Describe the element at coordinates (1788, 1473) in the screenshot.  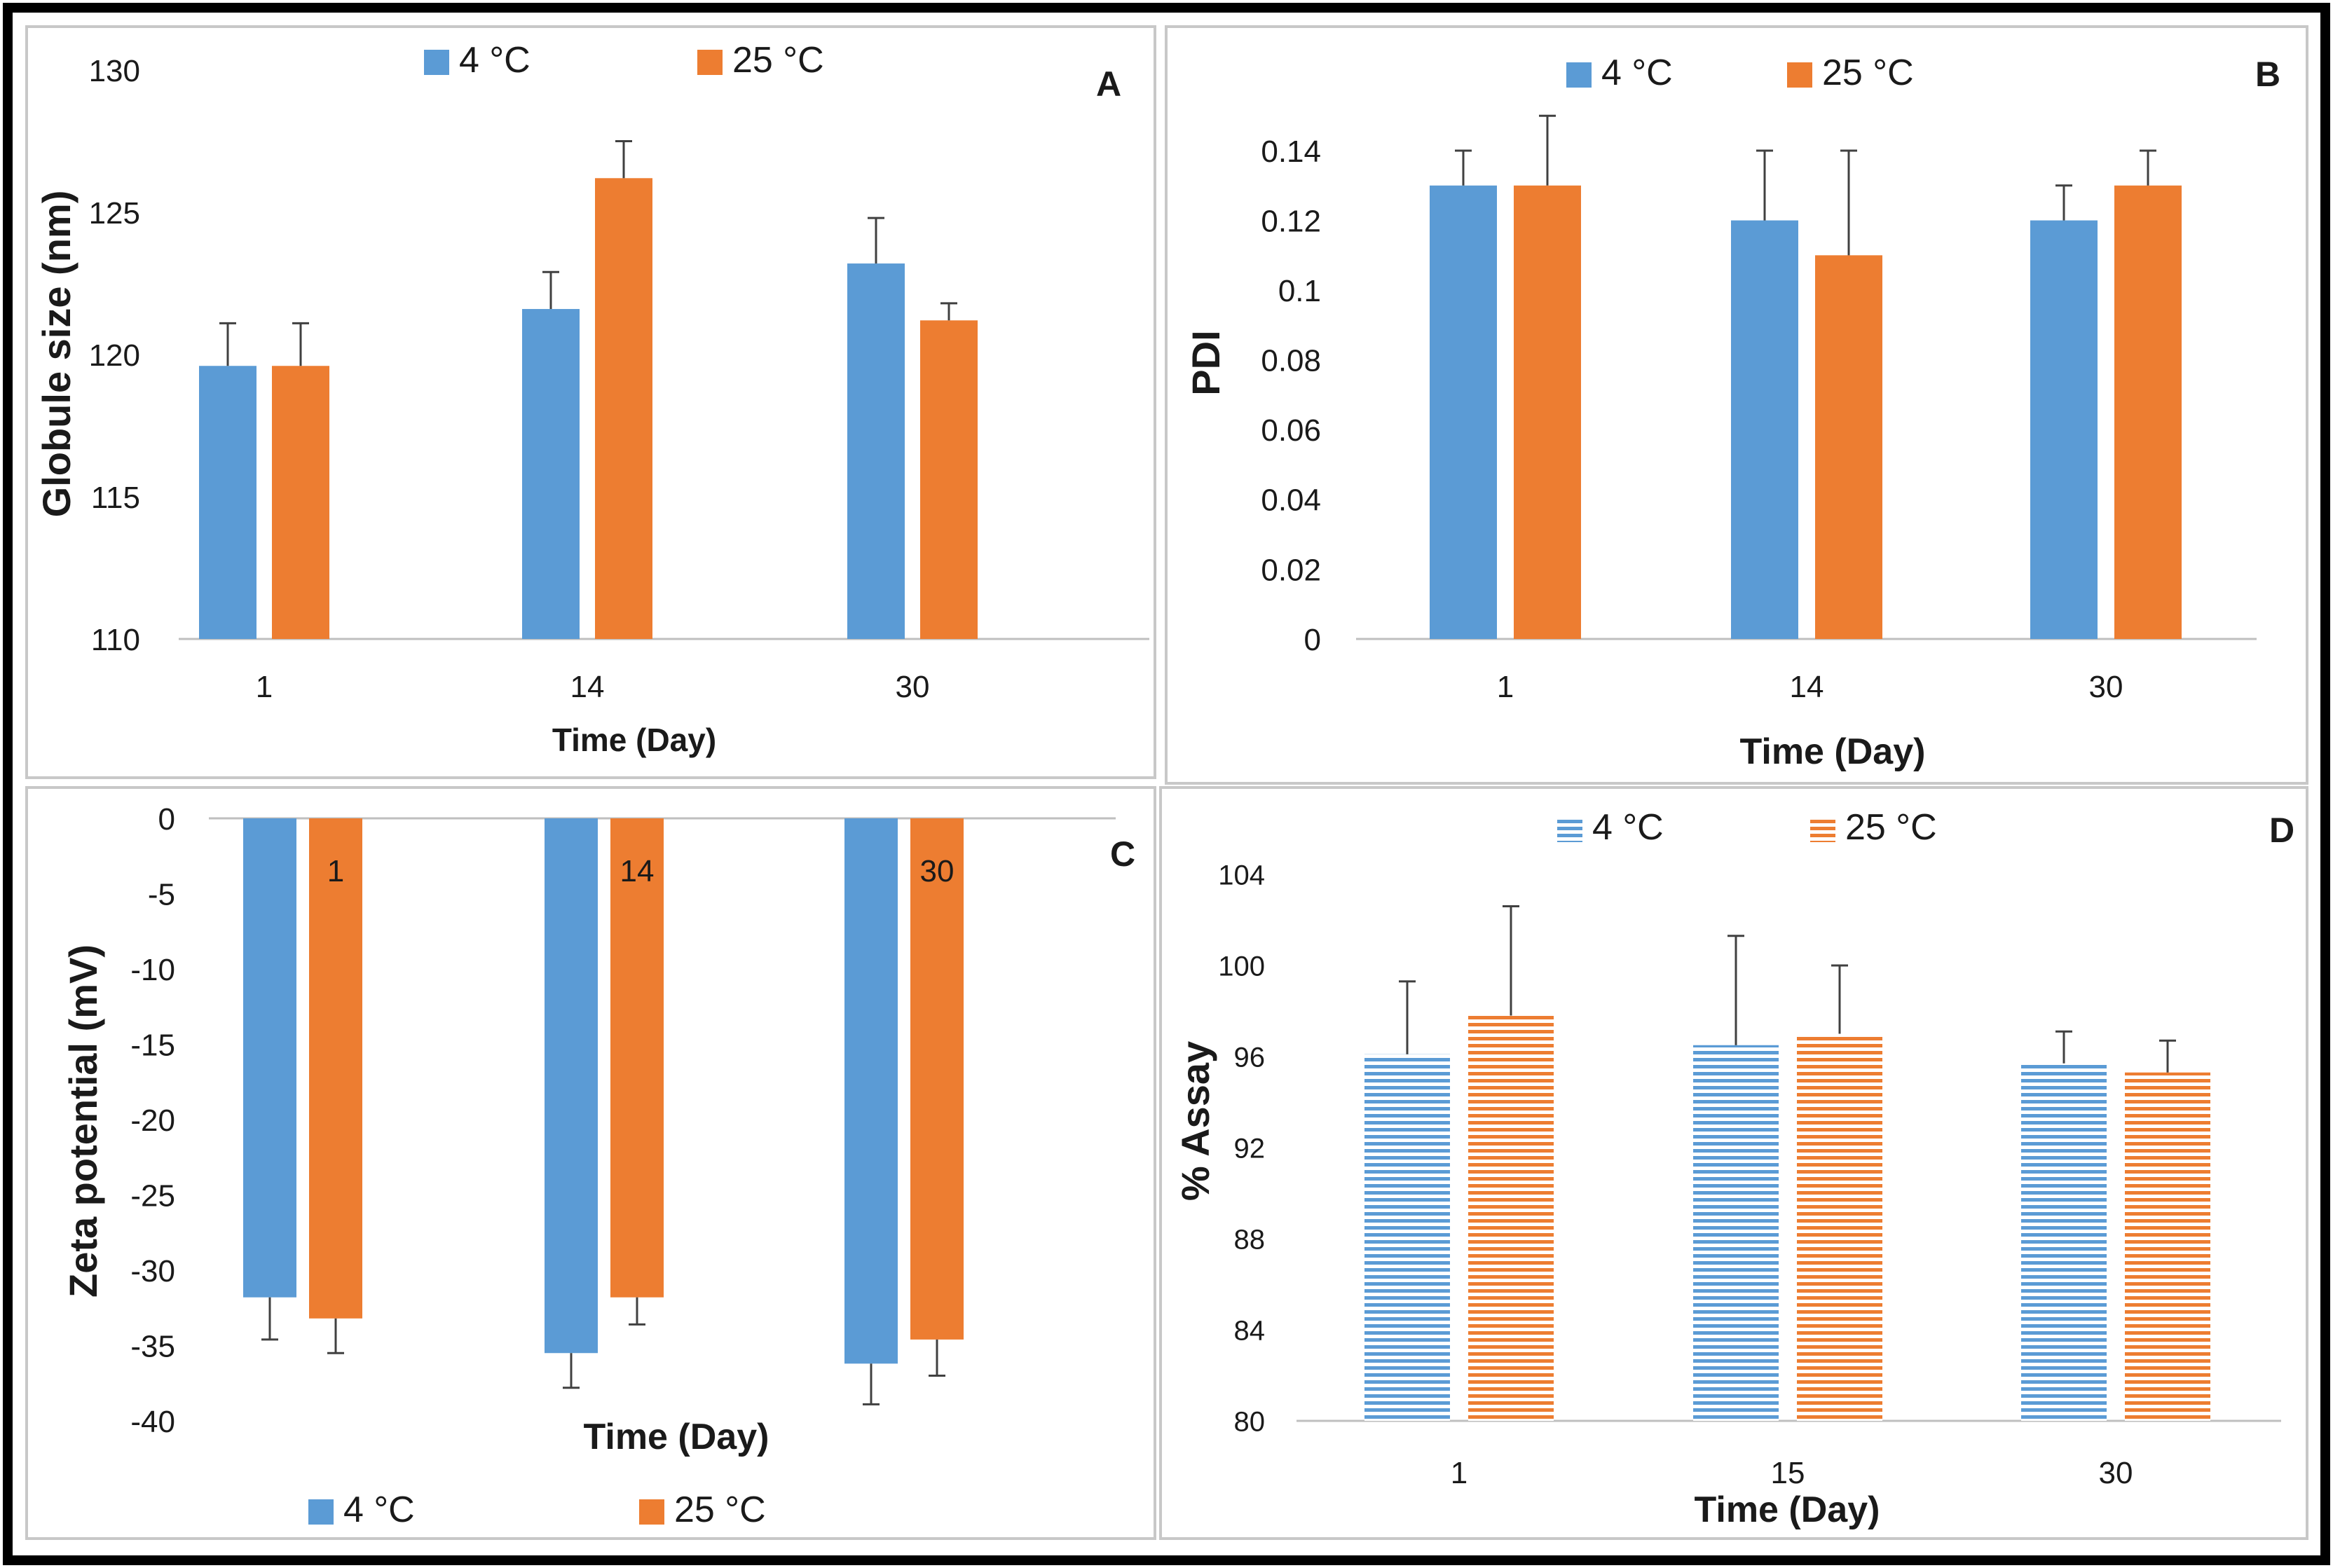
I see `x-category-label: 15` at that location.